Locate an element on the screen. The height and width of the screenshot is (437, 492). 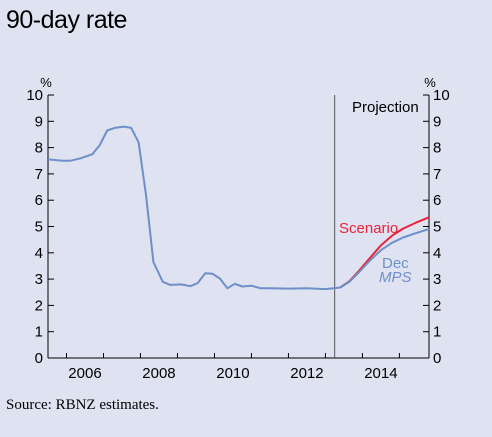
y-tick-label-left: 0 is located at coordinates (39, 358).